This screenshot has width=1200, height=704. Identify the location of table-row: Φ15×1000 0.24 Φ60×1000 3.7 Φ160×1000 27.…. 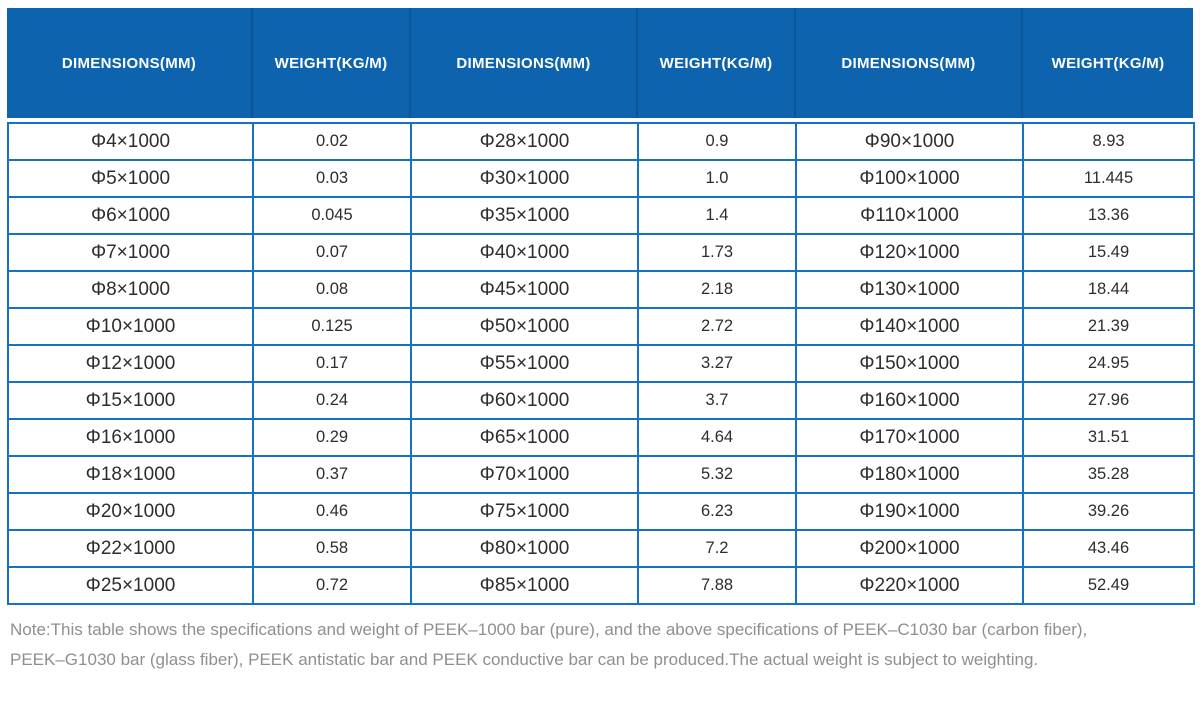
(601, 400).